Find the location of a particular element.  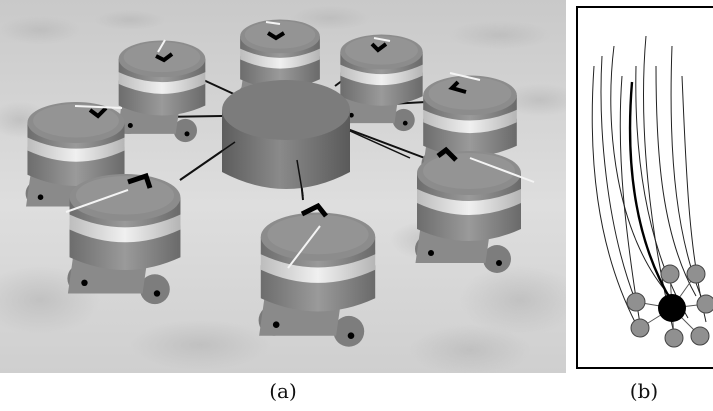

robot-left is located at coordinates (75, 159).